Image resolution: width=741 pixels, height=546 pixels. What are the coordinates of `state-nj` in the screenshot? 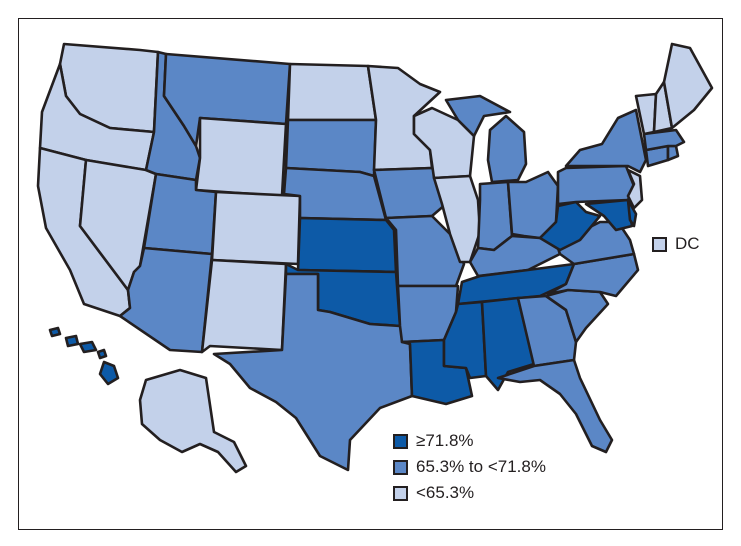 It's located at (635, 189).